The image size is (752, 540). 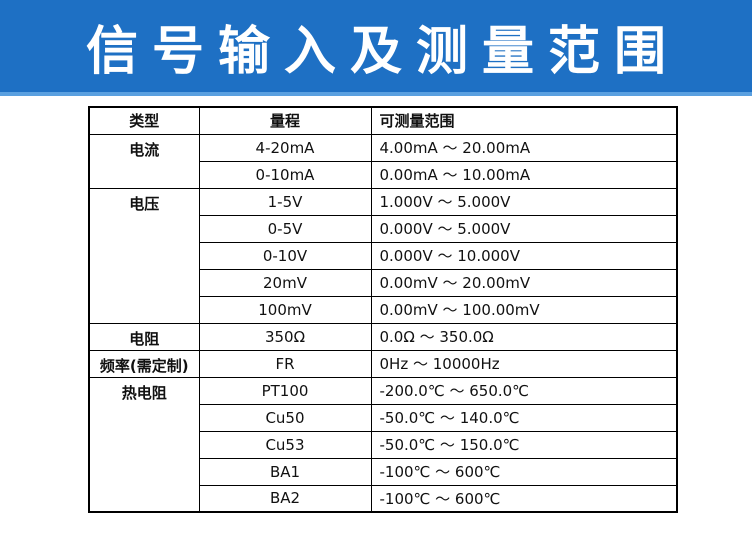 I want to click on table-row: Cu53 -50.0℃ ～ 150.0℃, so click(x=383, y=444).